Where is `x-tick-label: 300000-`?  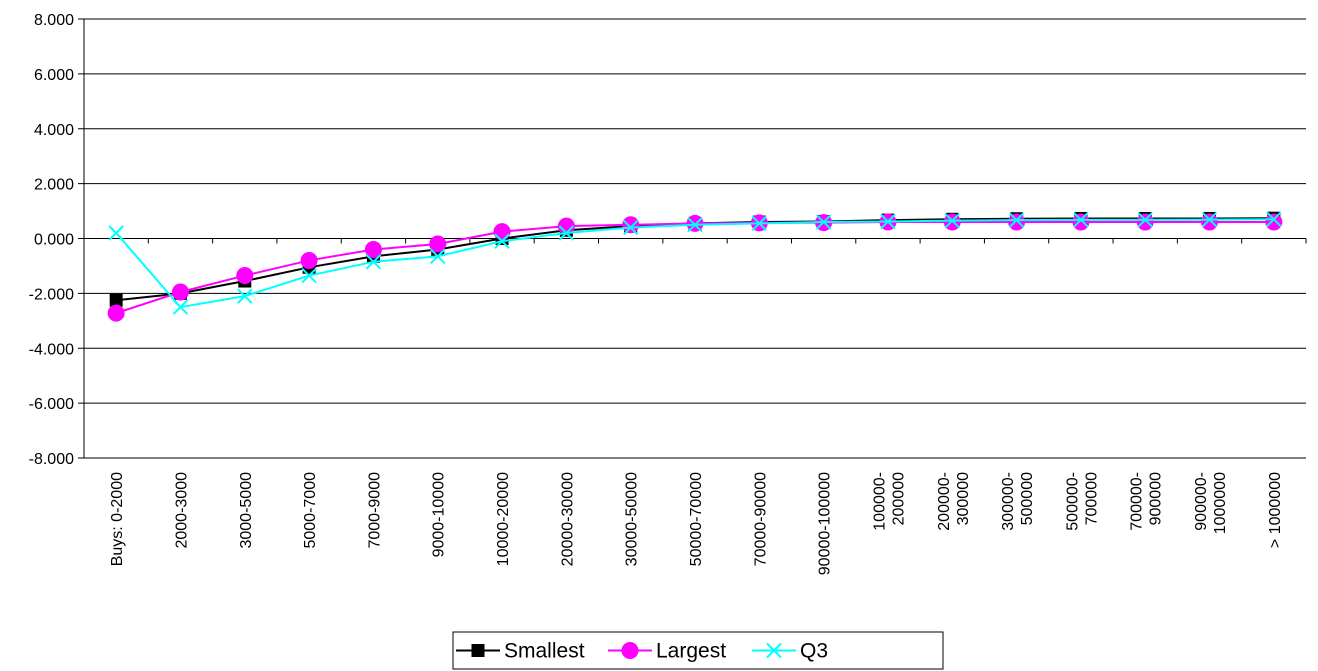 x-tick-label: 300000- is located at coordinates (1008, 501).